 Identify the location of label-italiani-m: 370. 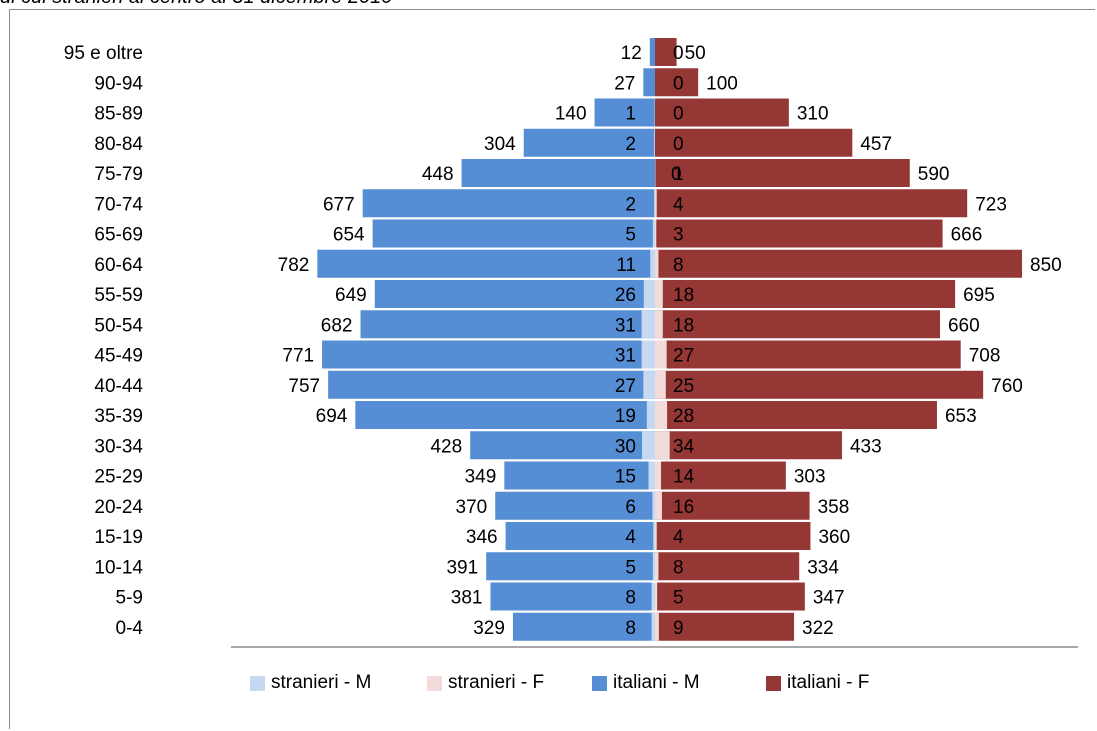
(472, 507).